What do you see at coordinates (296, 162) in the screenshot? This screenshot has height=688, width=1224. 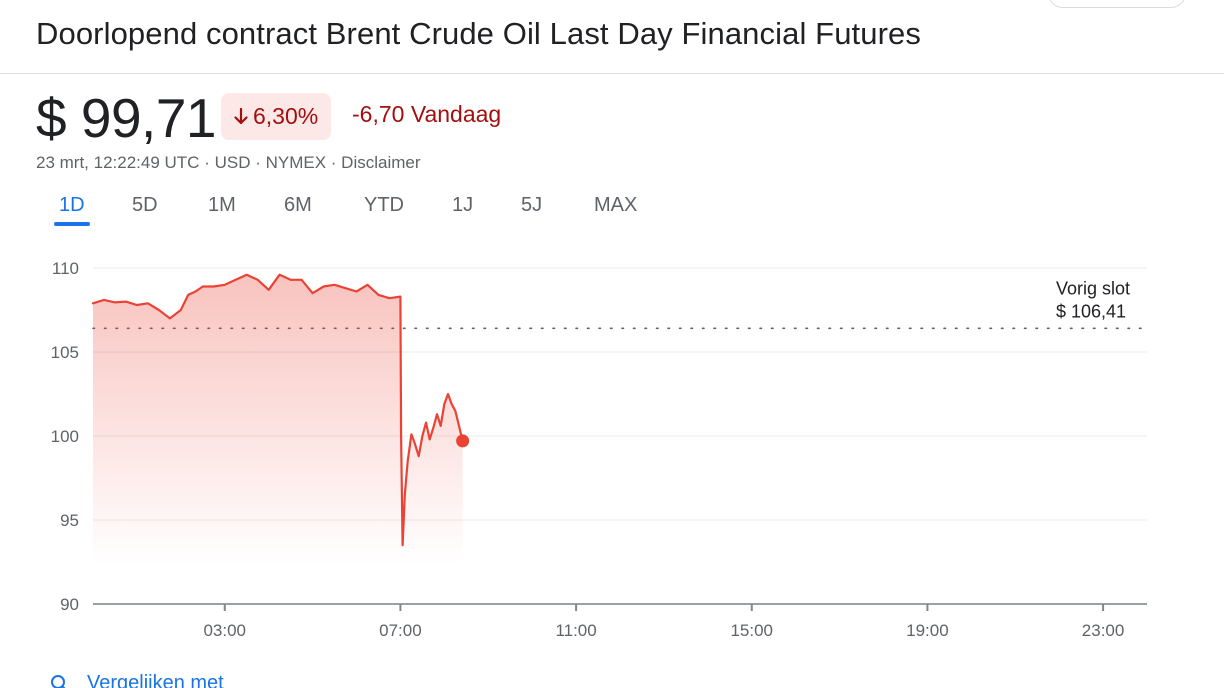 I see `exchange: NYMEX` at bounding box center [296, 162].